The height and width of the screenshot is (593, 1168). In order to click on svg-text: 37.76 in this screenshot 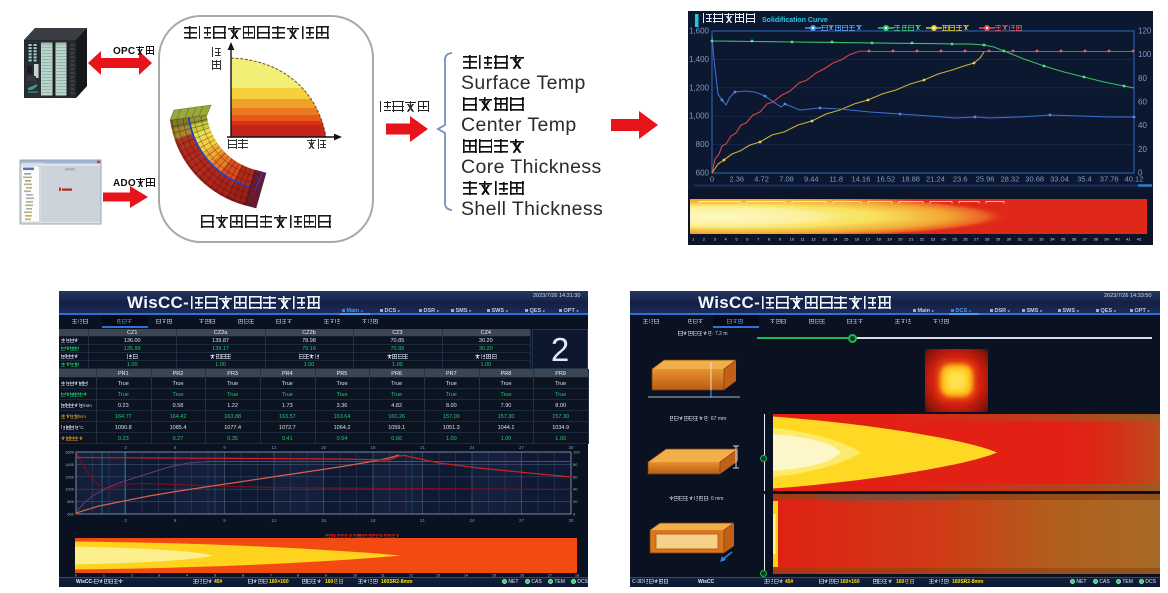, I will do `click(1109, 179)`.